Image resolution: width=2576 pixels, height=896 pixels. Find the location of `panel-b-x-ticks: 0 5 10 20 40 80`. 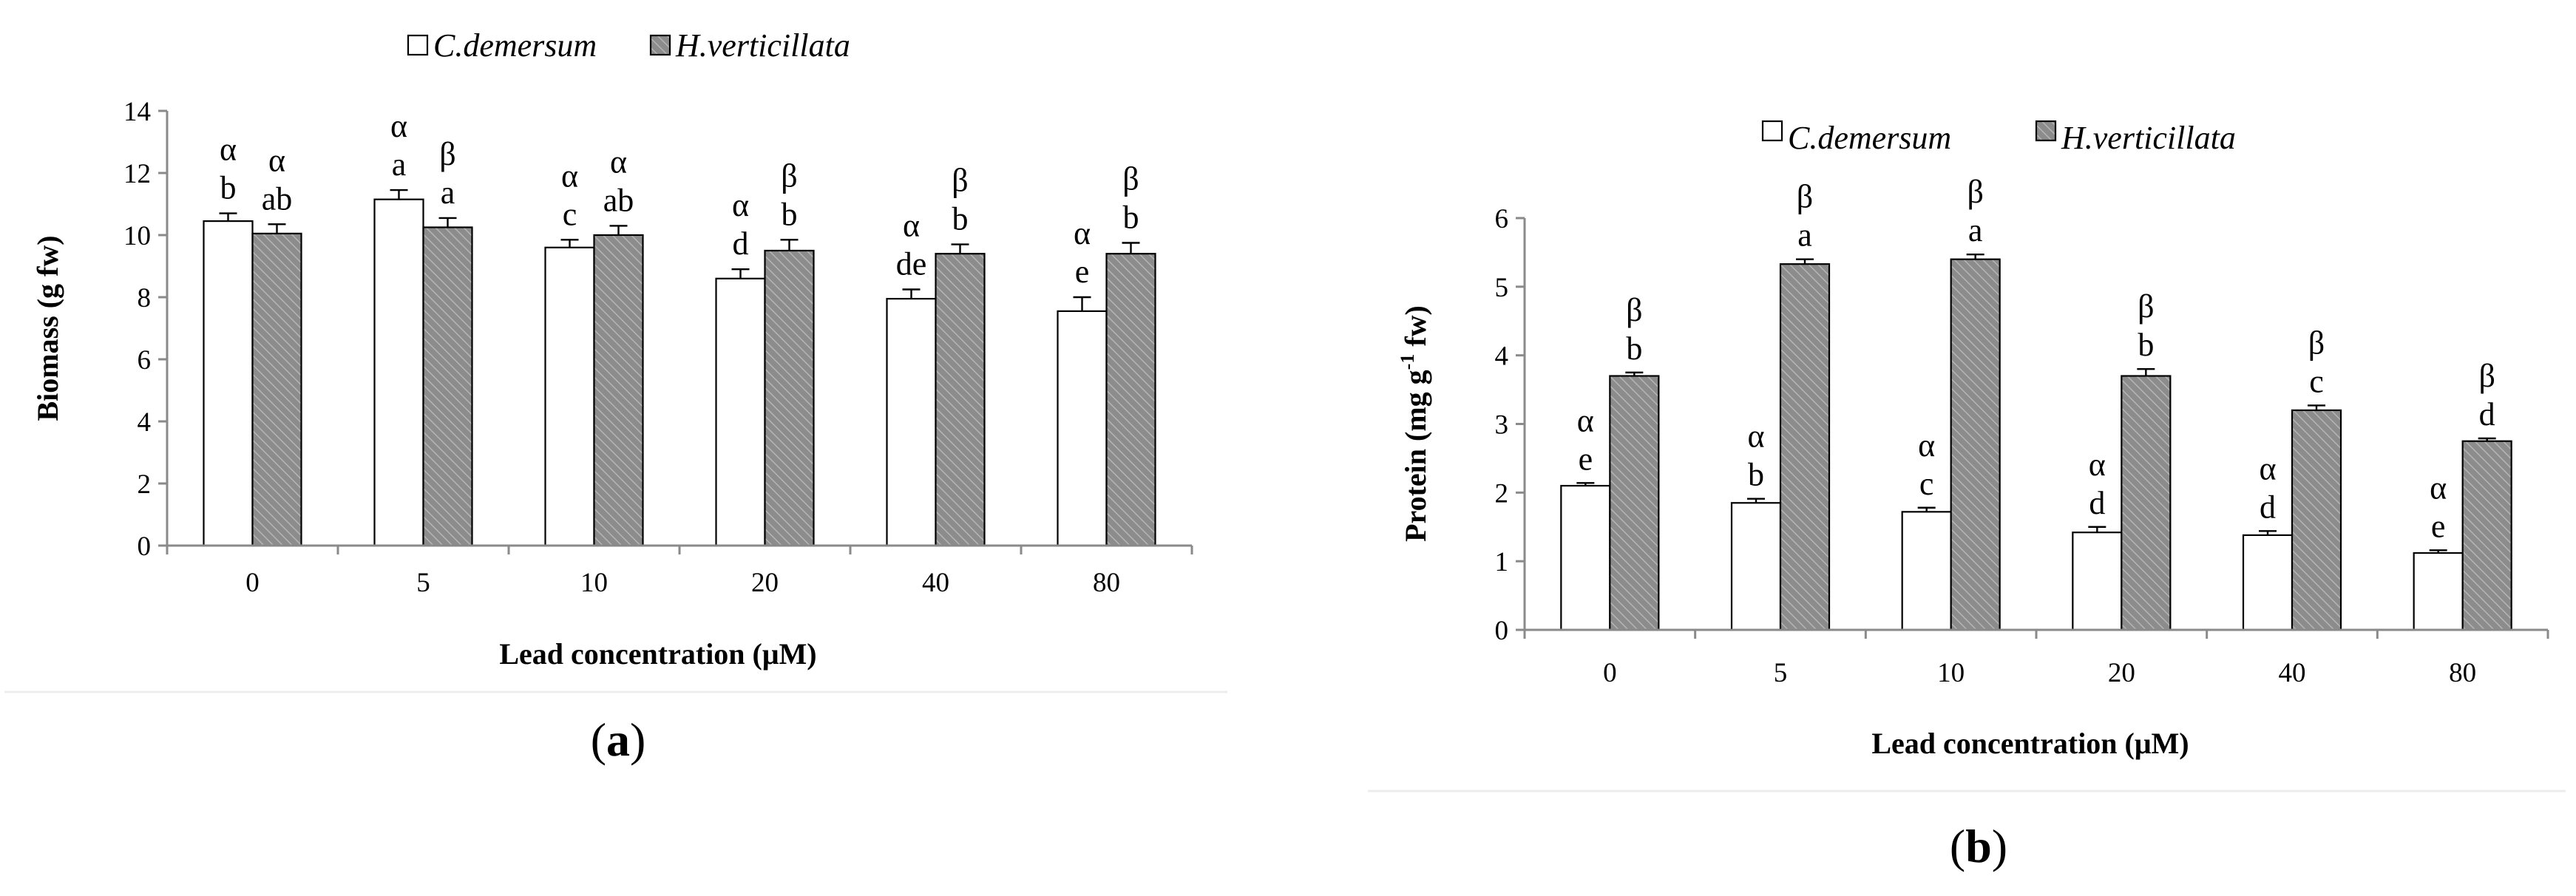

panel-b-x-ticks: 0 5 10 20 40 80 is located at coordinates (2036, 659).